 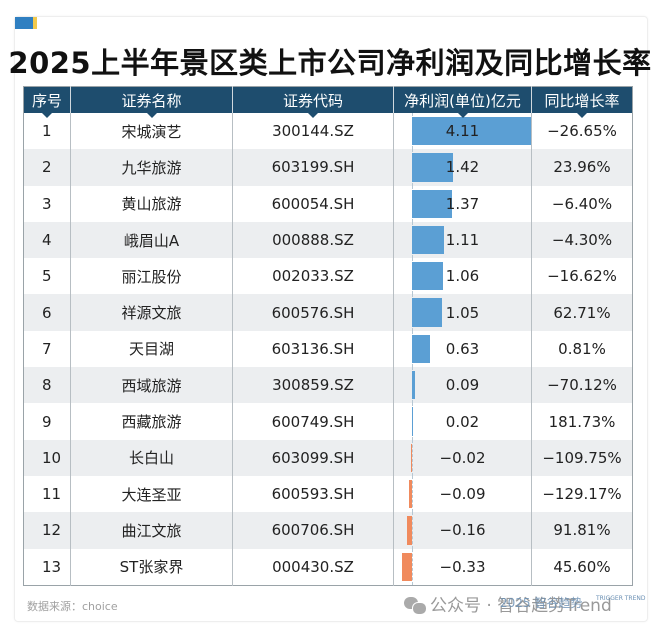 What do you see at coordinates (72, 606) in the screenshot?
I see `data-source: 数据来源：choice` at bounding box center [72, 606].